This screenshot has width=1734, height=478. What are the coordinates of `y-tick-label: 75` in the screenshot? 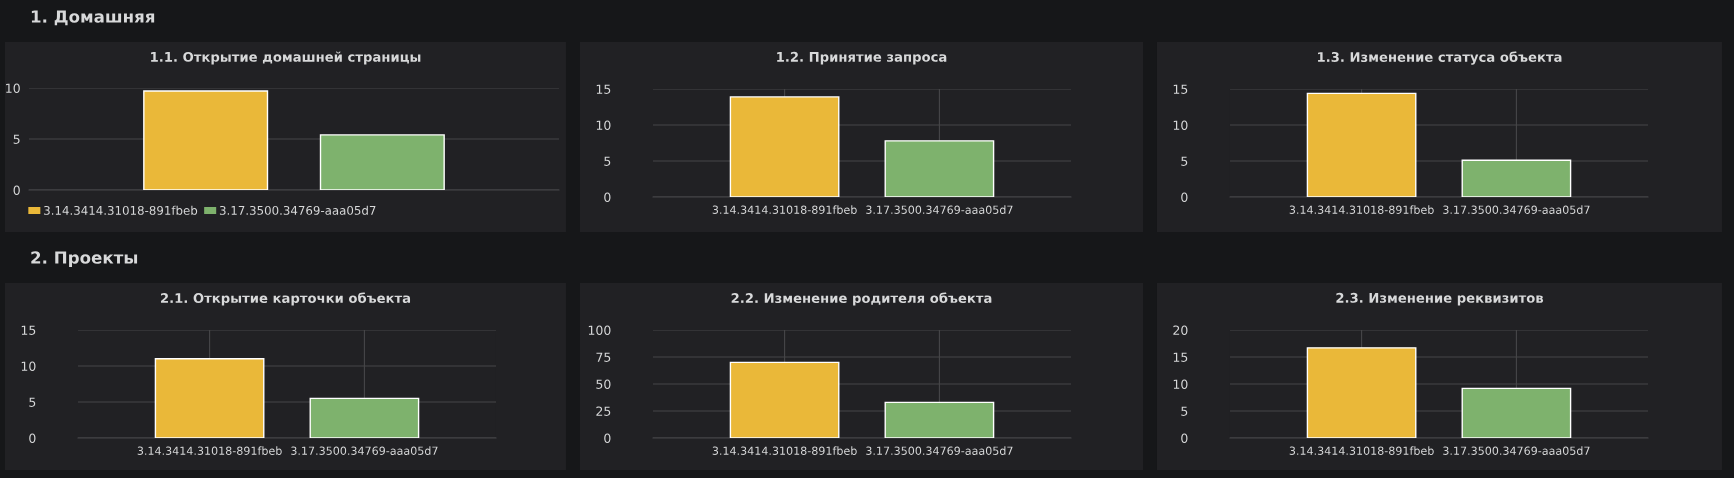 It's located at (603, 357).